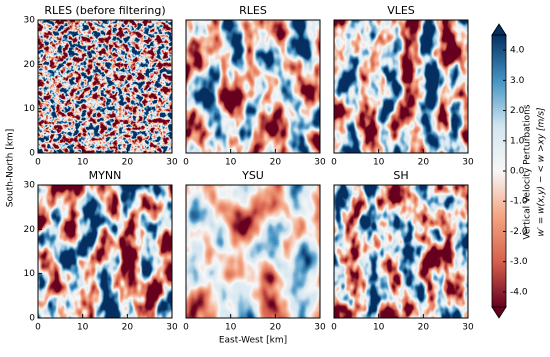  What do you see at coordinates (499, 312) in the screenshot?
I see `colorbar-extension-bottom` at bounding box center [499, 312].